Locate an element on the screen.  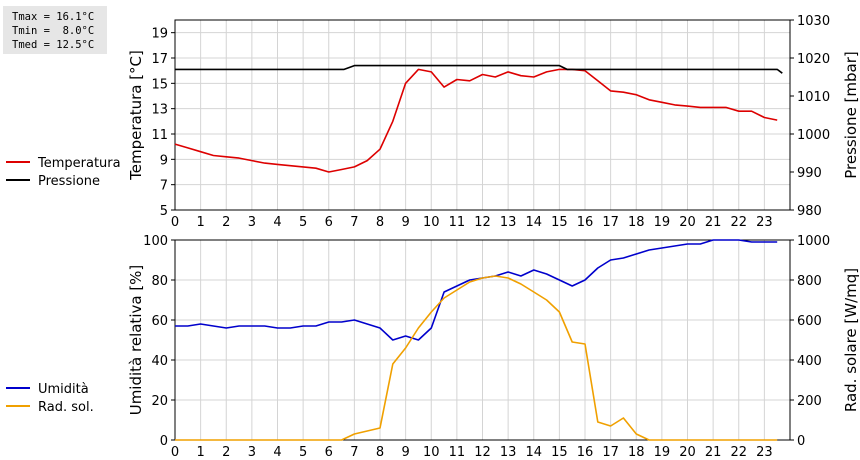
y2-tick-label: 200 is located at coordinates (809, 401).